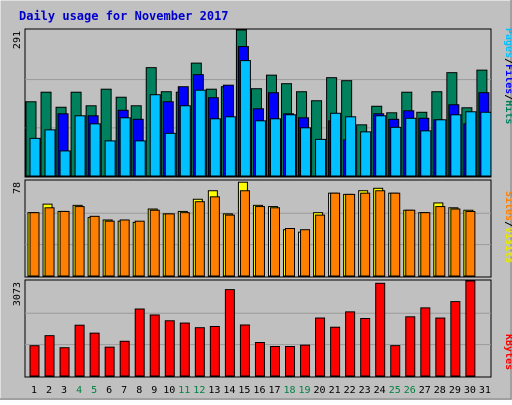 This screenshot has width=512, height=405. What do you see at coordinates (380, 390) in the screenshot?
I see `x-label-day-24: 24` at bounding box center [380, 390].